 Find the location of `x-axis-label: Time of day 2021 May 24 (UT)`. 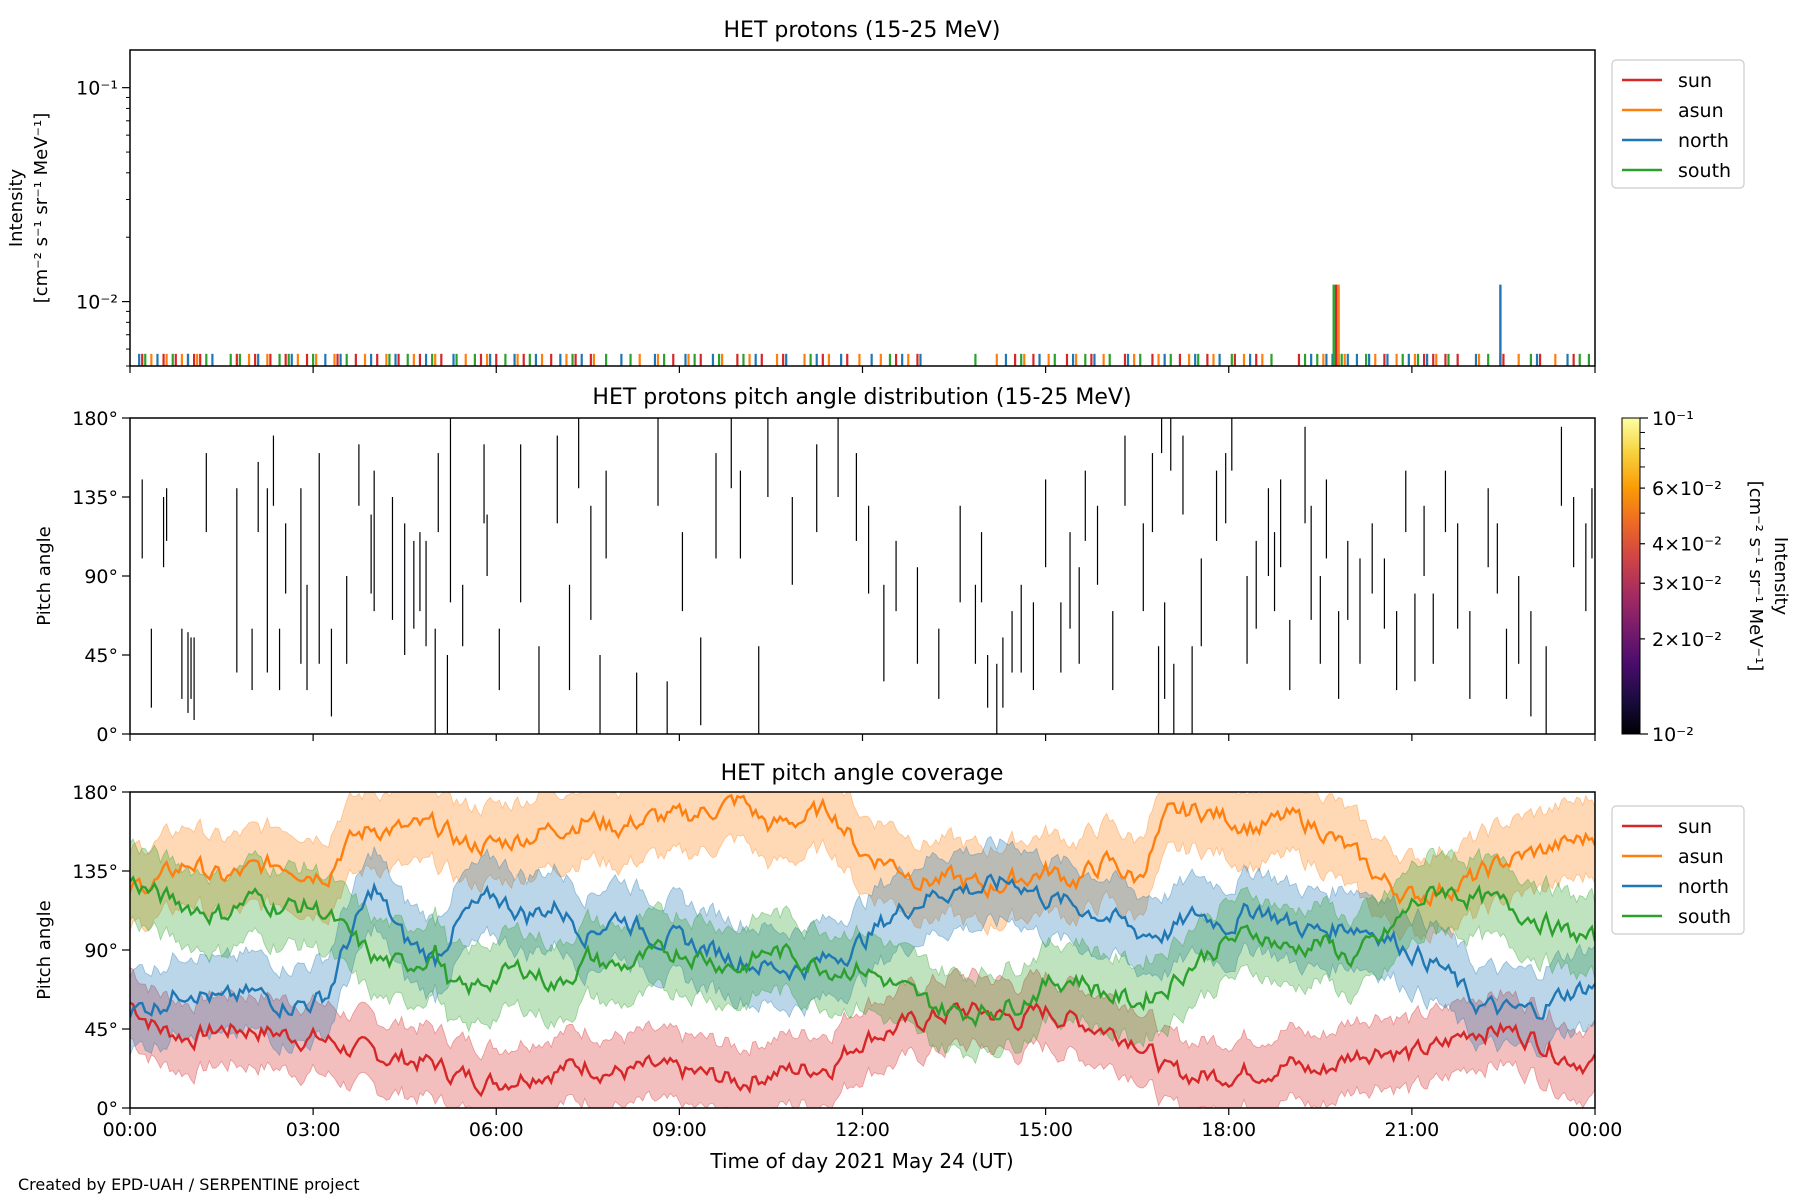

x-axis-label: Time of day 2021 May 24 (UT) is located at coordinates (861, 1161).